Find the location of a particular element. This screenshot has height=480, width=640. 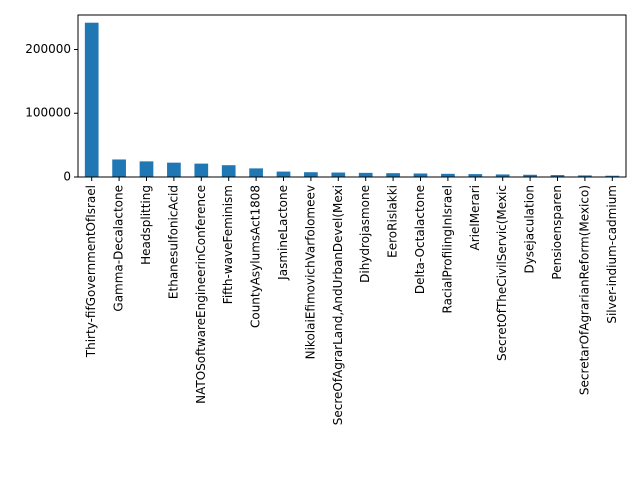

x-tick-label: Headsplitting is located at coordinates (146, 225).